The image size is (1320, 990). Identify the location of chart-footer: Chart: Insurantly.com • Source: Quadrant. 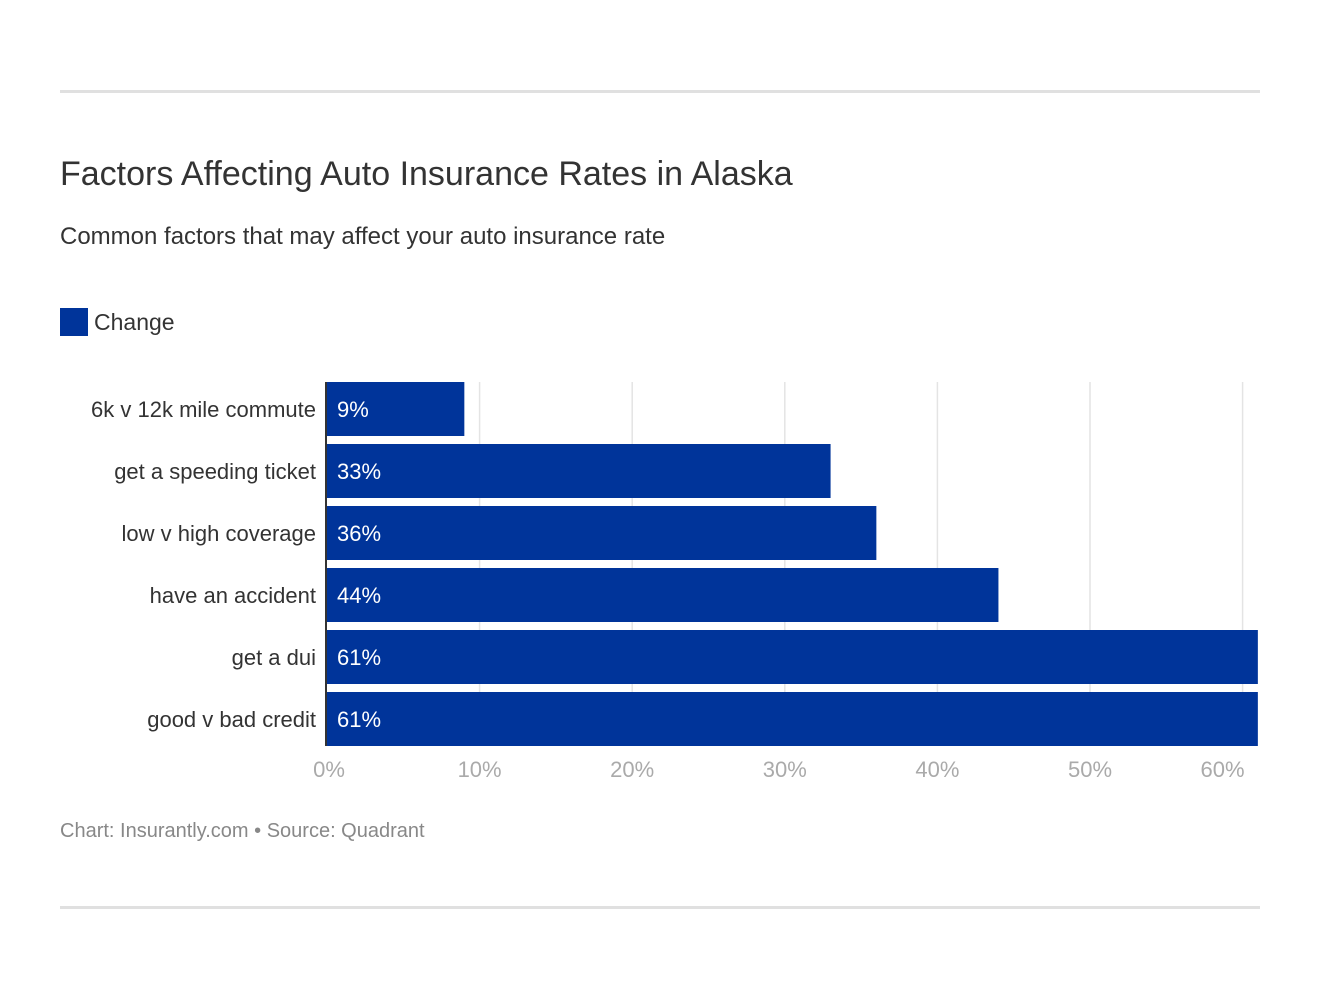
(242, 831).